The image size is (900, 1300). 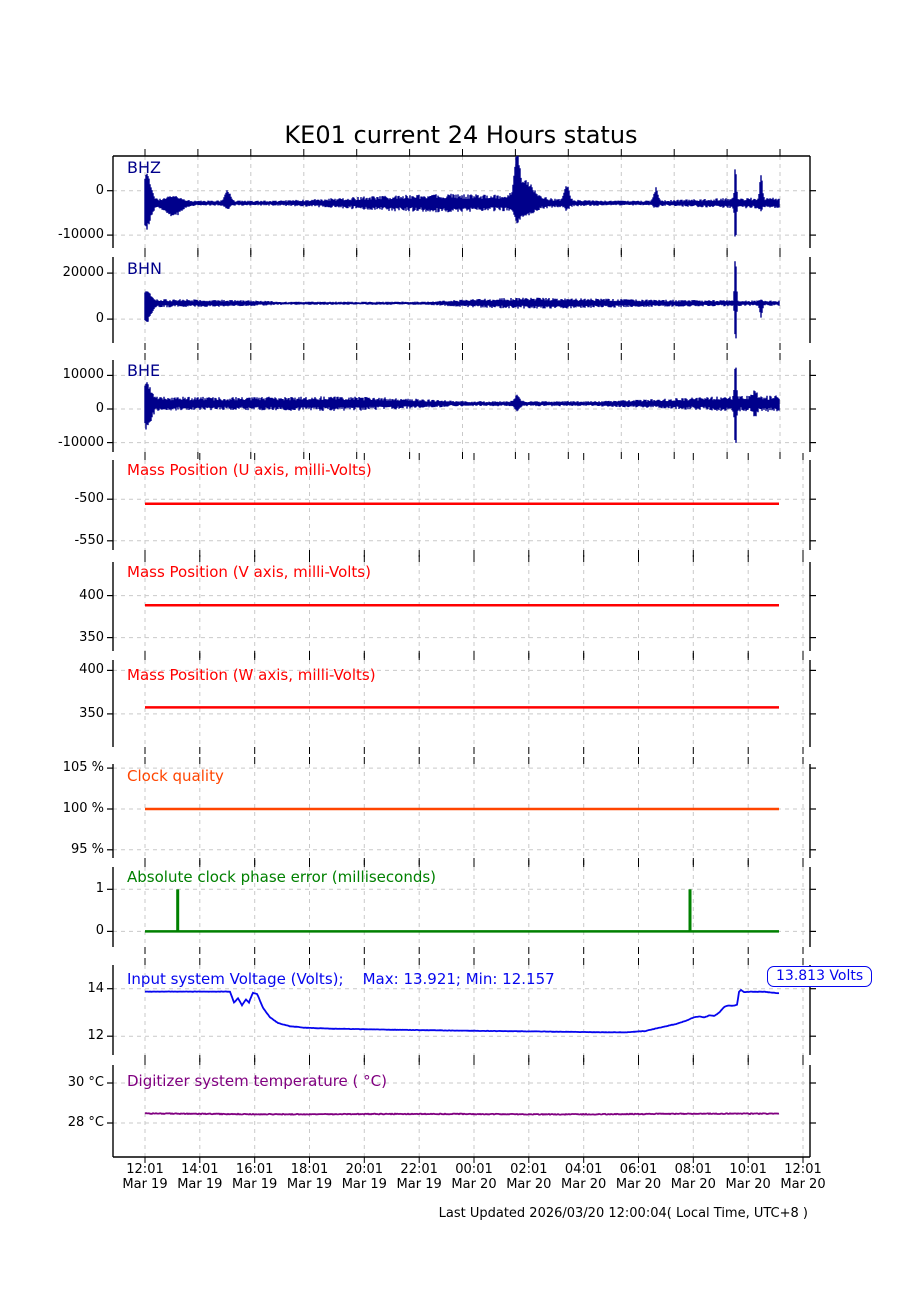 What do you see at coordinates (461, 907) in the screenshot?
I see `panel-phase` at bounding box center [461, 907].